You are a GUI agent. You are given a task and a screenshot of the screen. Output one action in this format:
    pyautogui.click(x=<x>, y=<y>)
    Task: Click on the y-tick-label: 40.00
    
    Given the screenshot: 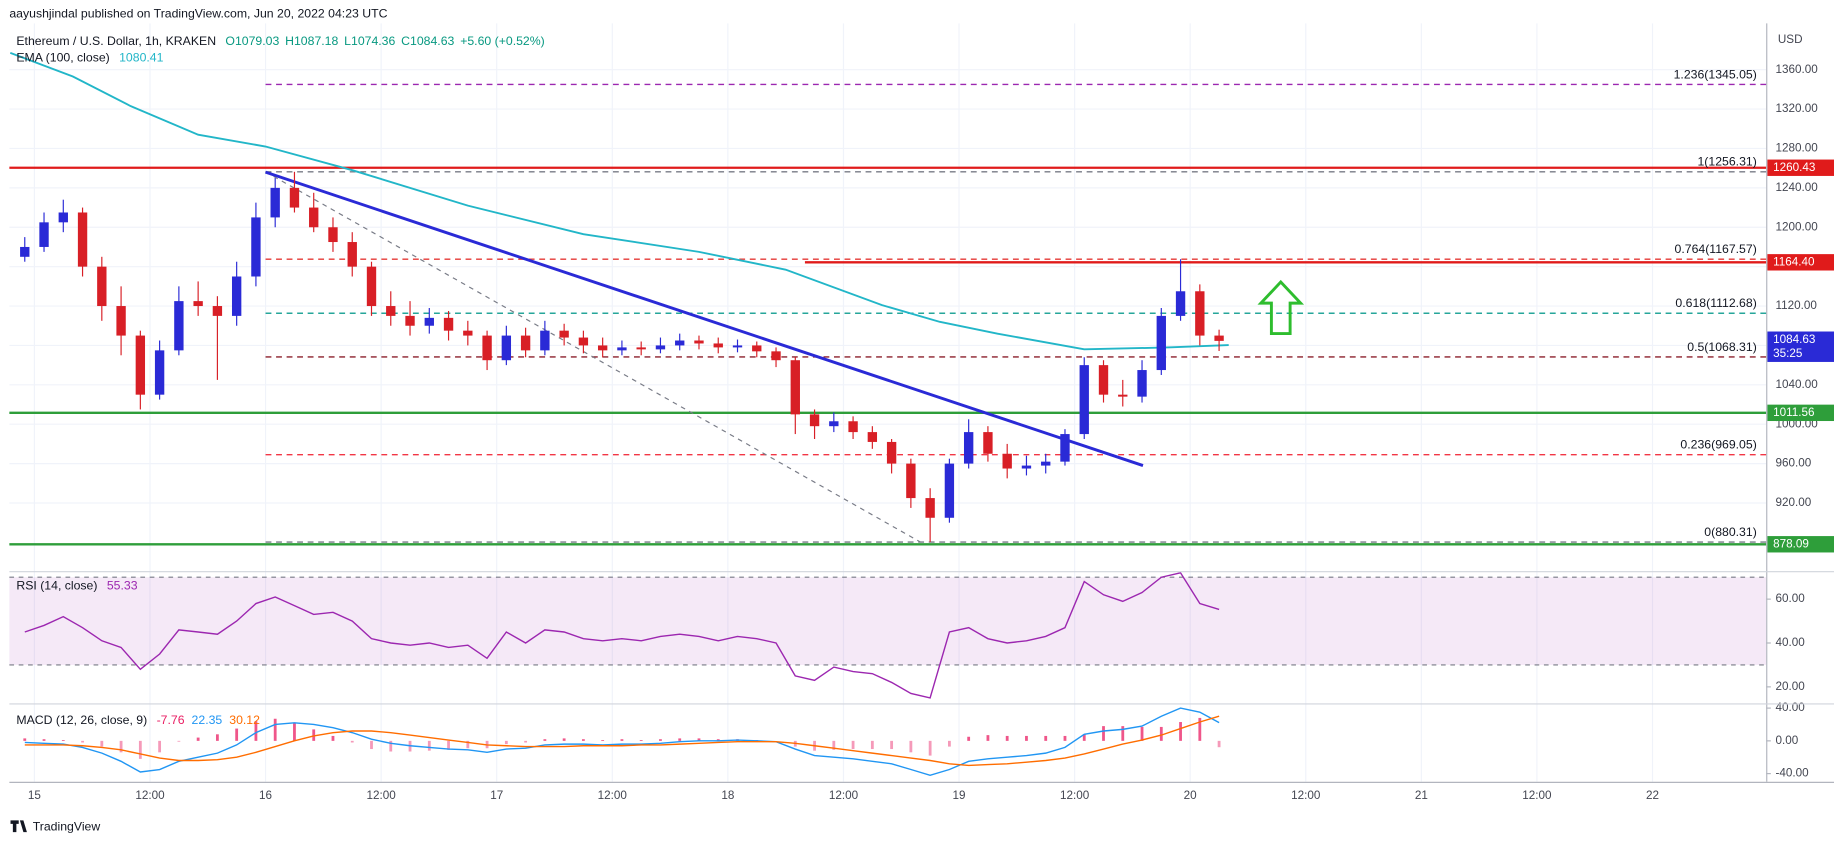 What is the action you would take?
    pyautogui.click(x=1791, y=642)
    